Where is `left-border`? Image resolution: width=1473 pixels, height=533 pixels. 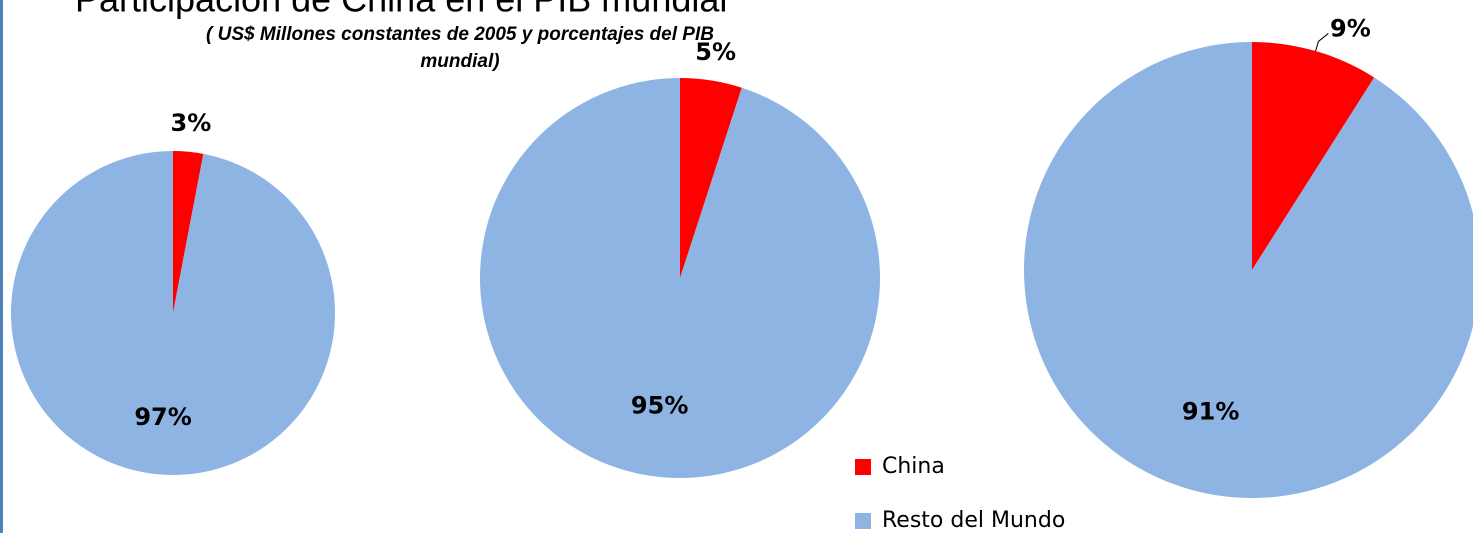
left-border is located at coordinates (1, 266).